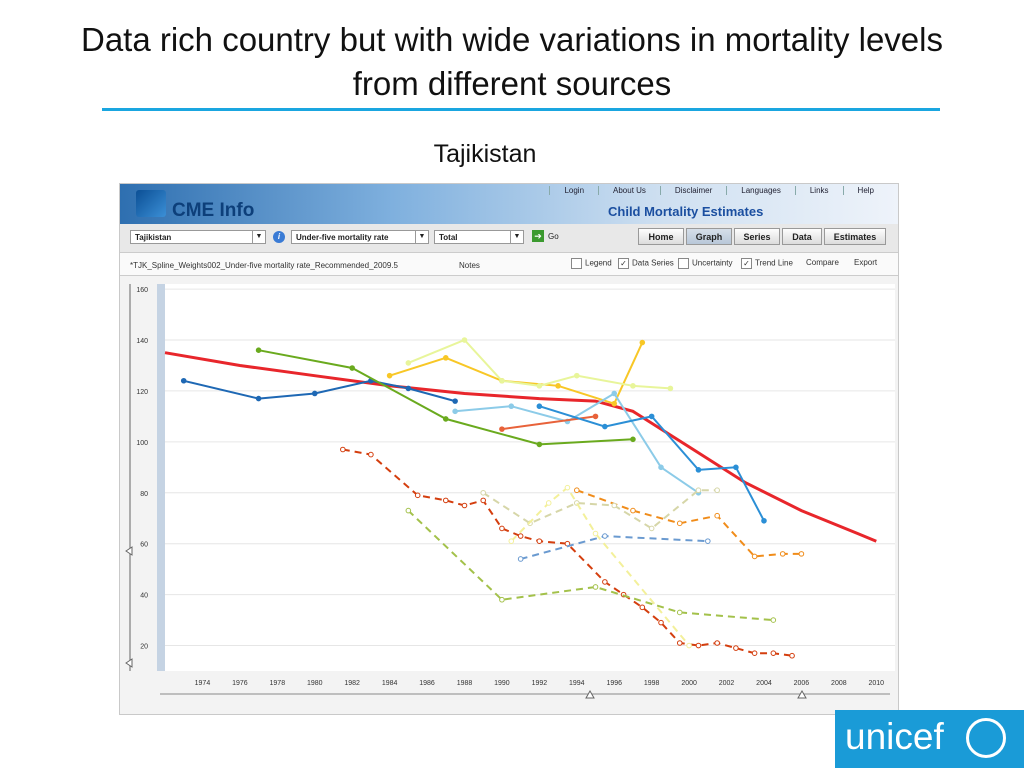 The height and width of the screenshot is (768, 1024). I want to click on uncertainty-checkbox: Uncertainty, so click(705, 263).